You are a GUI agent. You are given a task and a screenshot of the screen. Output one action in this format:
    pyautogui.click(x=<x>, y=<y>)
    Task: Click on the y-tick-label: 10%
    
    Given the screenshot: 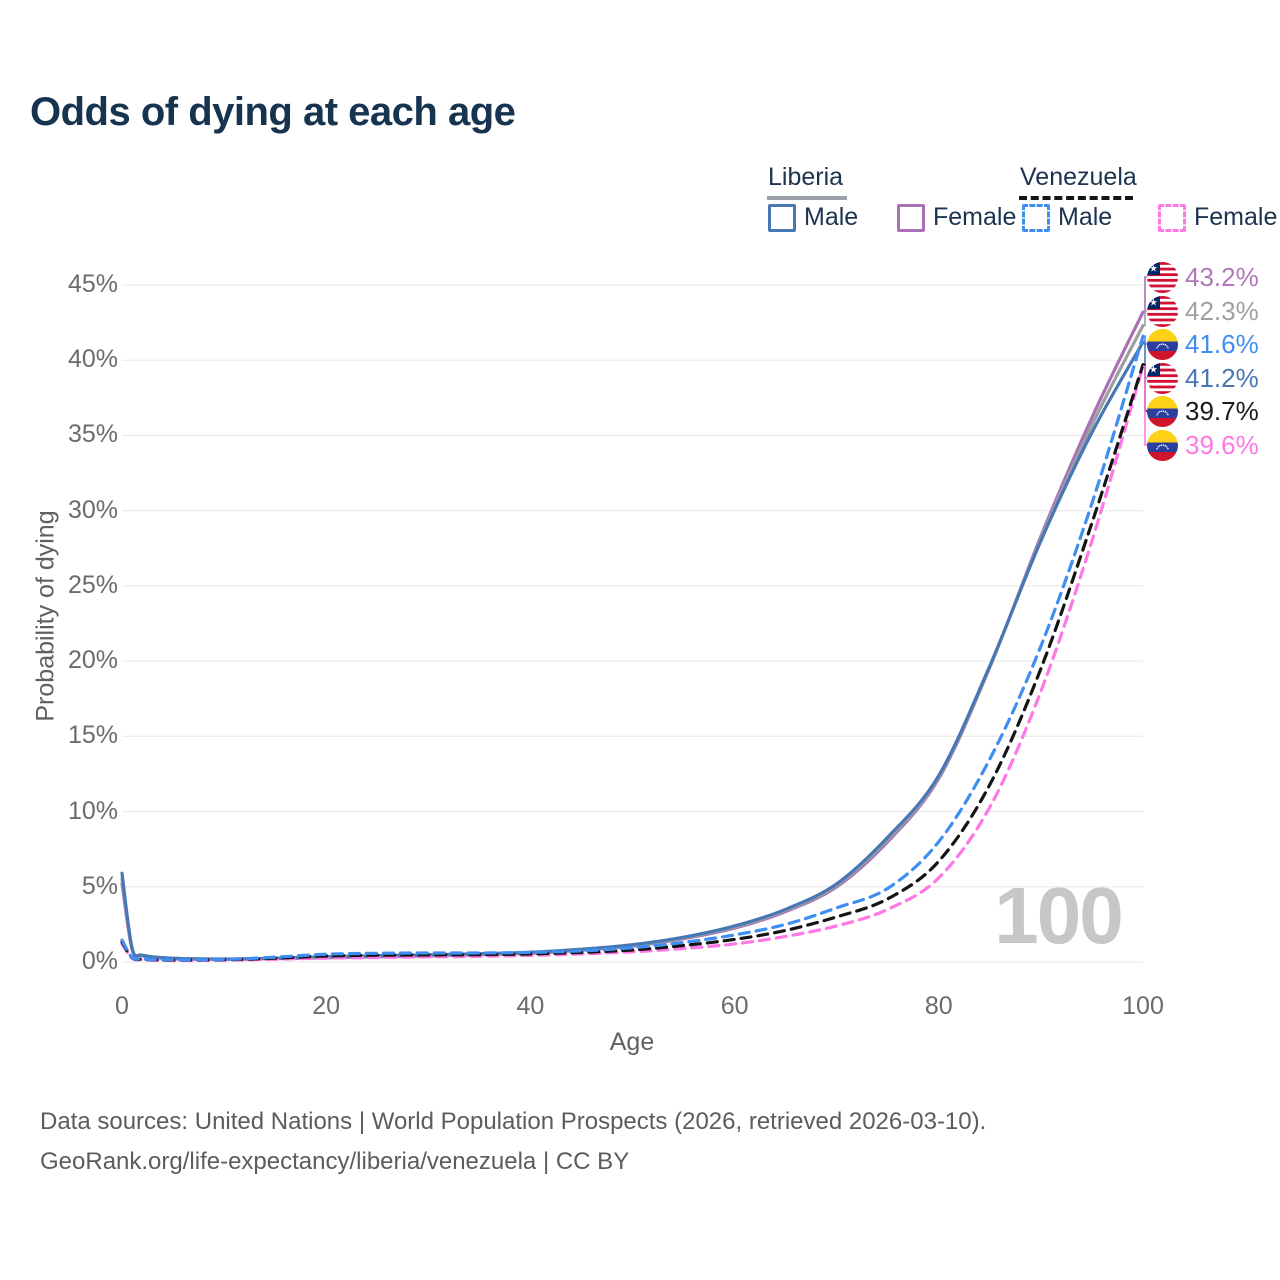 What is the action you would take?
    pyautogui.click(x=92, y=810)
    